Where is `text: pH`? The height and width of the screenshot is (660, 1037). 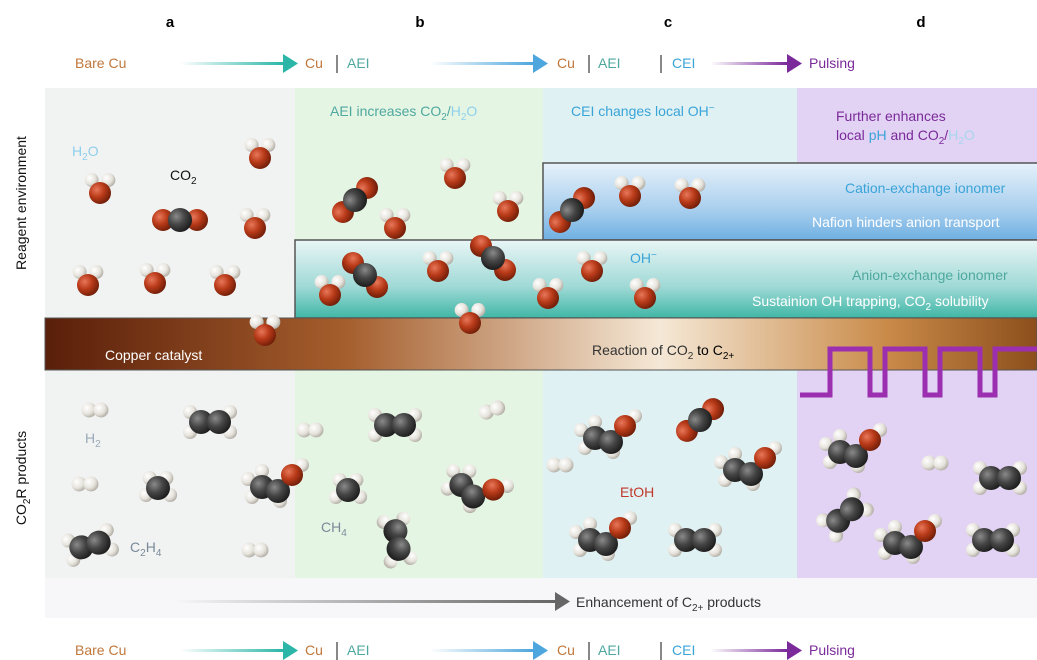
text: pH is located at coordinates (878, 135).